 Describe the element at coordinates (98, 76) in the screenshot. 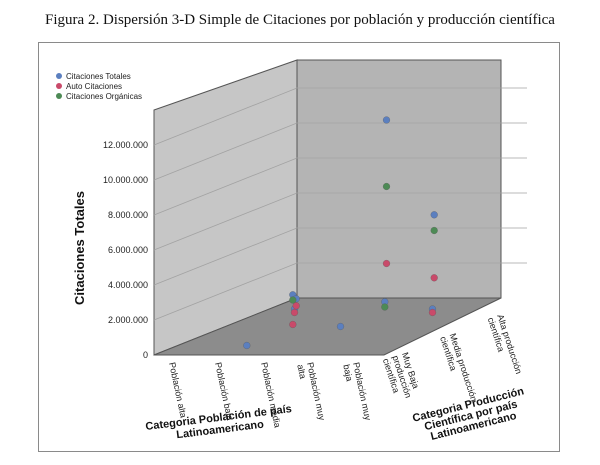

I see `legend-label-citaciones-totales: Citaciones Totales` at that location.